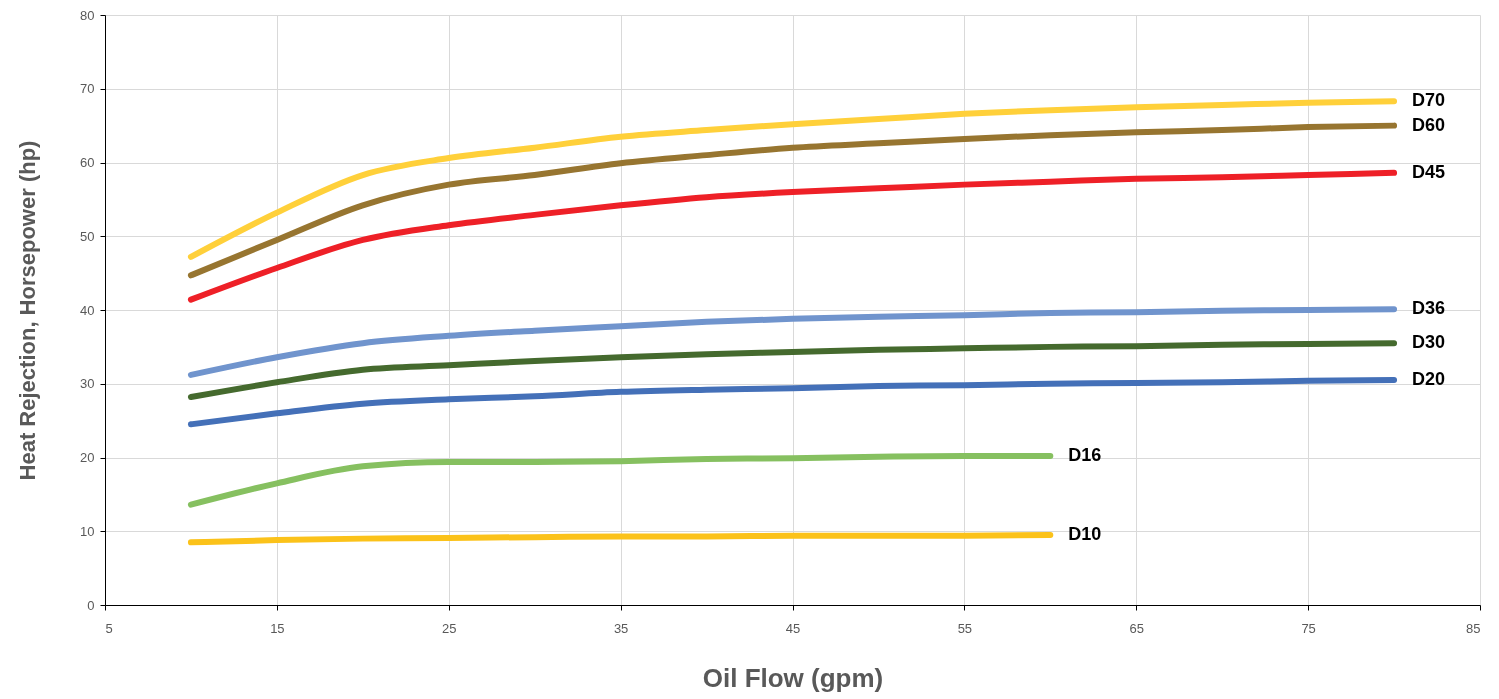  I want to click on series-label: D70, so click(1429, 100).